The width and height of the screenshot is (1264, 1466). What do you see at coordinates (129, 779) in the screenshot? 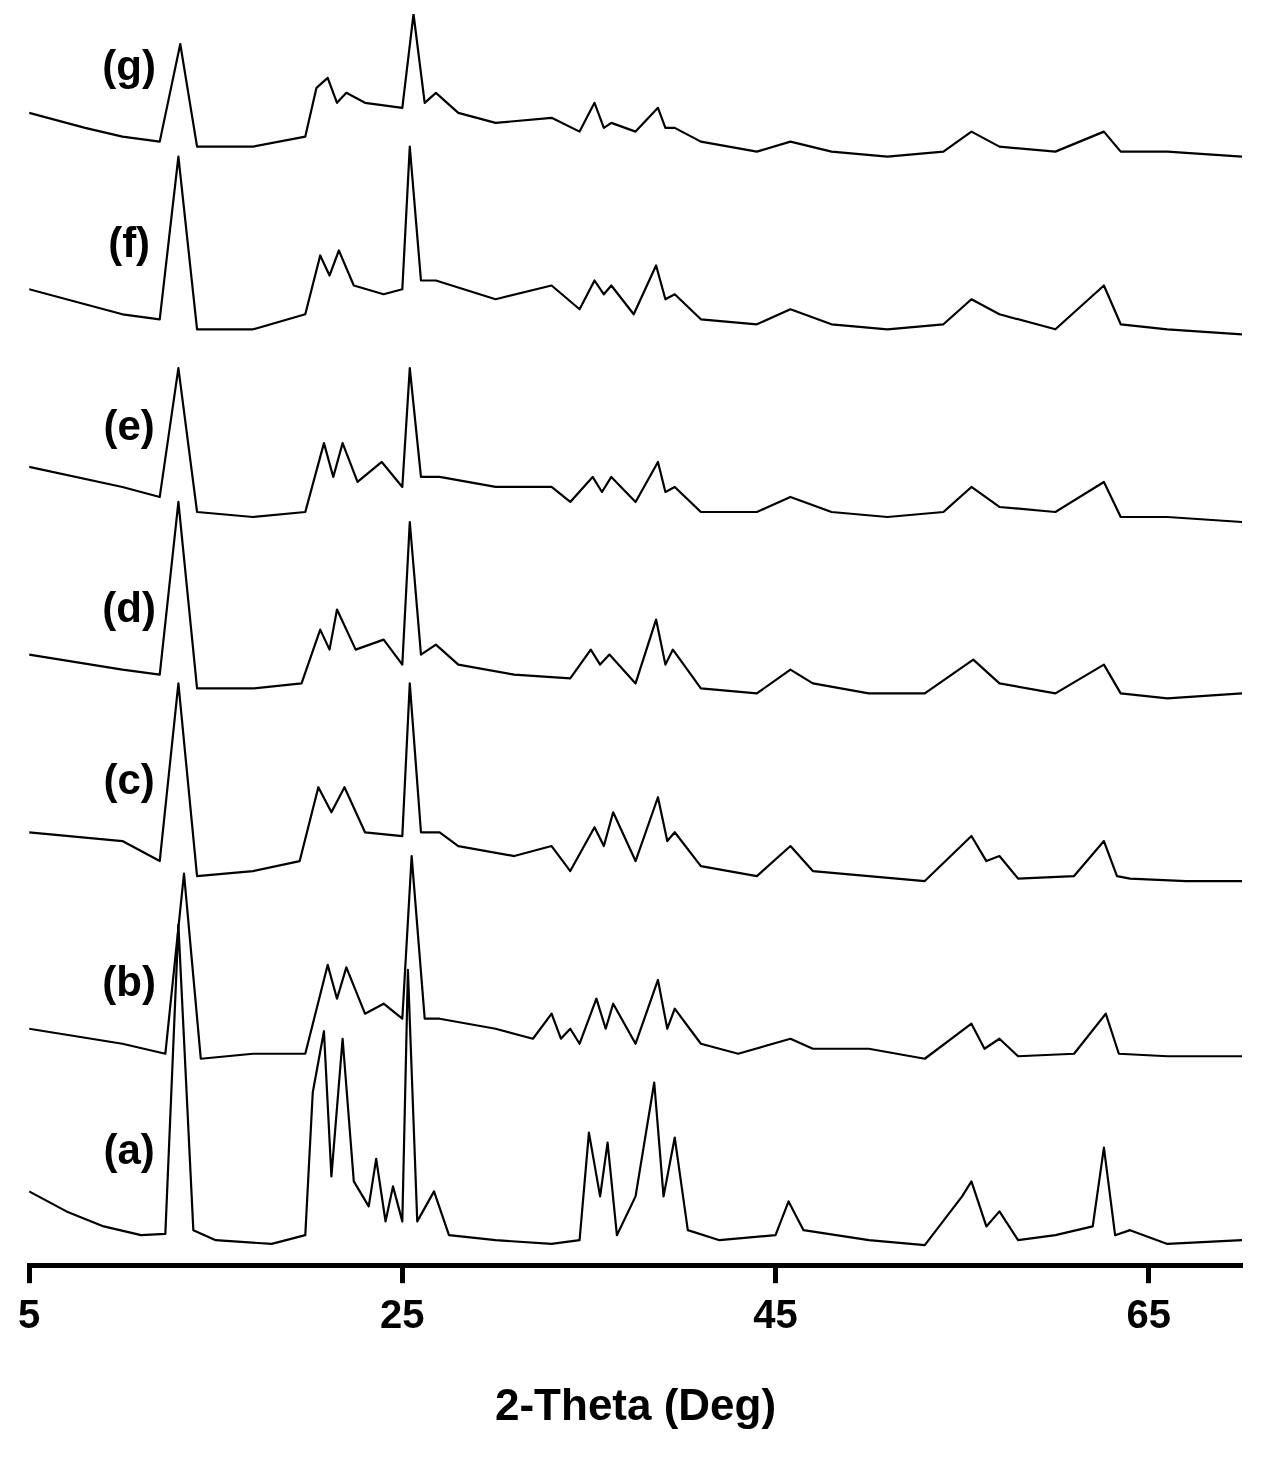
I see `series-label: (c)` at bounding box center [129, 779].